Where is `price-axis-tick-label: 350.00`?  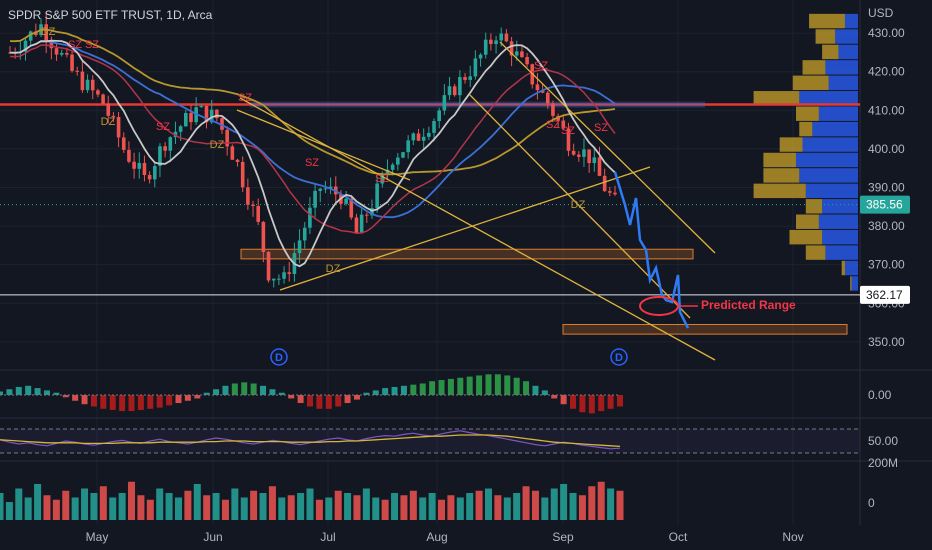 price-axis-tick-label: 350.00 is located at coordinates (886, 342).